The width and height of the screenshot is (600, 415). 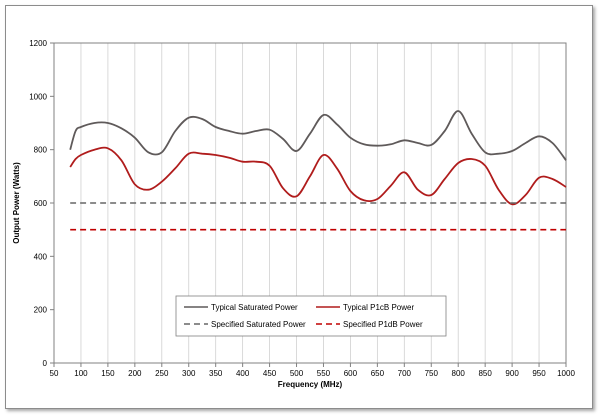 What do you see at coordinates (378, 373) in the screenshot?
I see `x-tick-label-650: 650` at bounding box center [378, 373].